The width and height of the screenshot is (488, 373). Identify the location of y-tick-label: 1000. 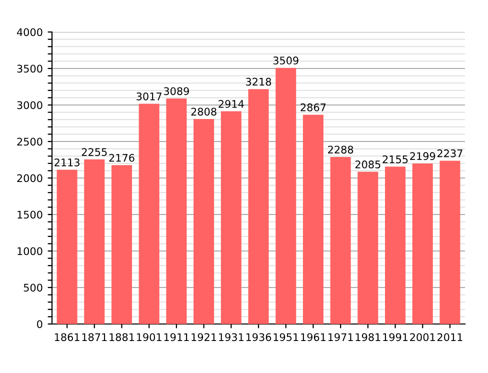
(30, 251).